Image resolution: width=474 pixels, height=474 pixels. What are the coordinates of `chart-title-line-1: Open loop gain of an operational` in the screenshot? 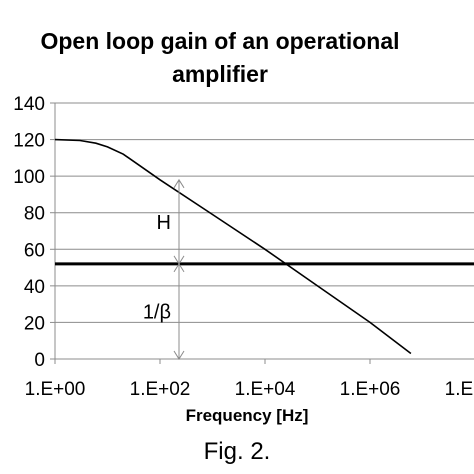 It's located at (220, 41).